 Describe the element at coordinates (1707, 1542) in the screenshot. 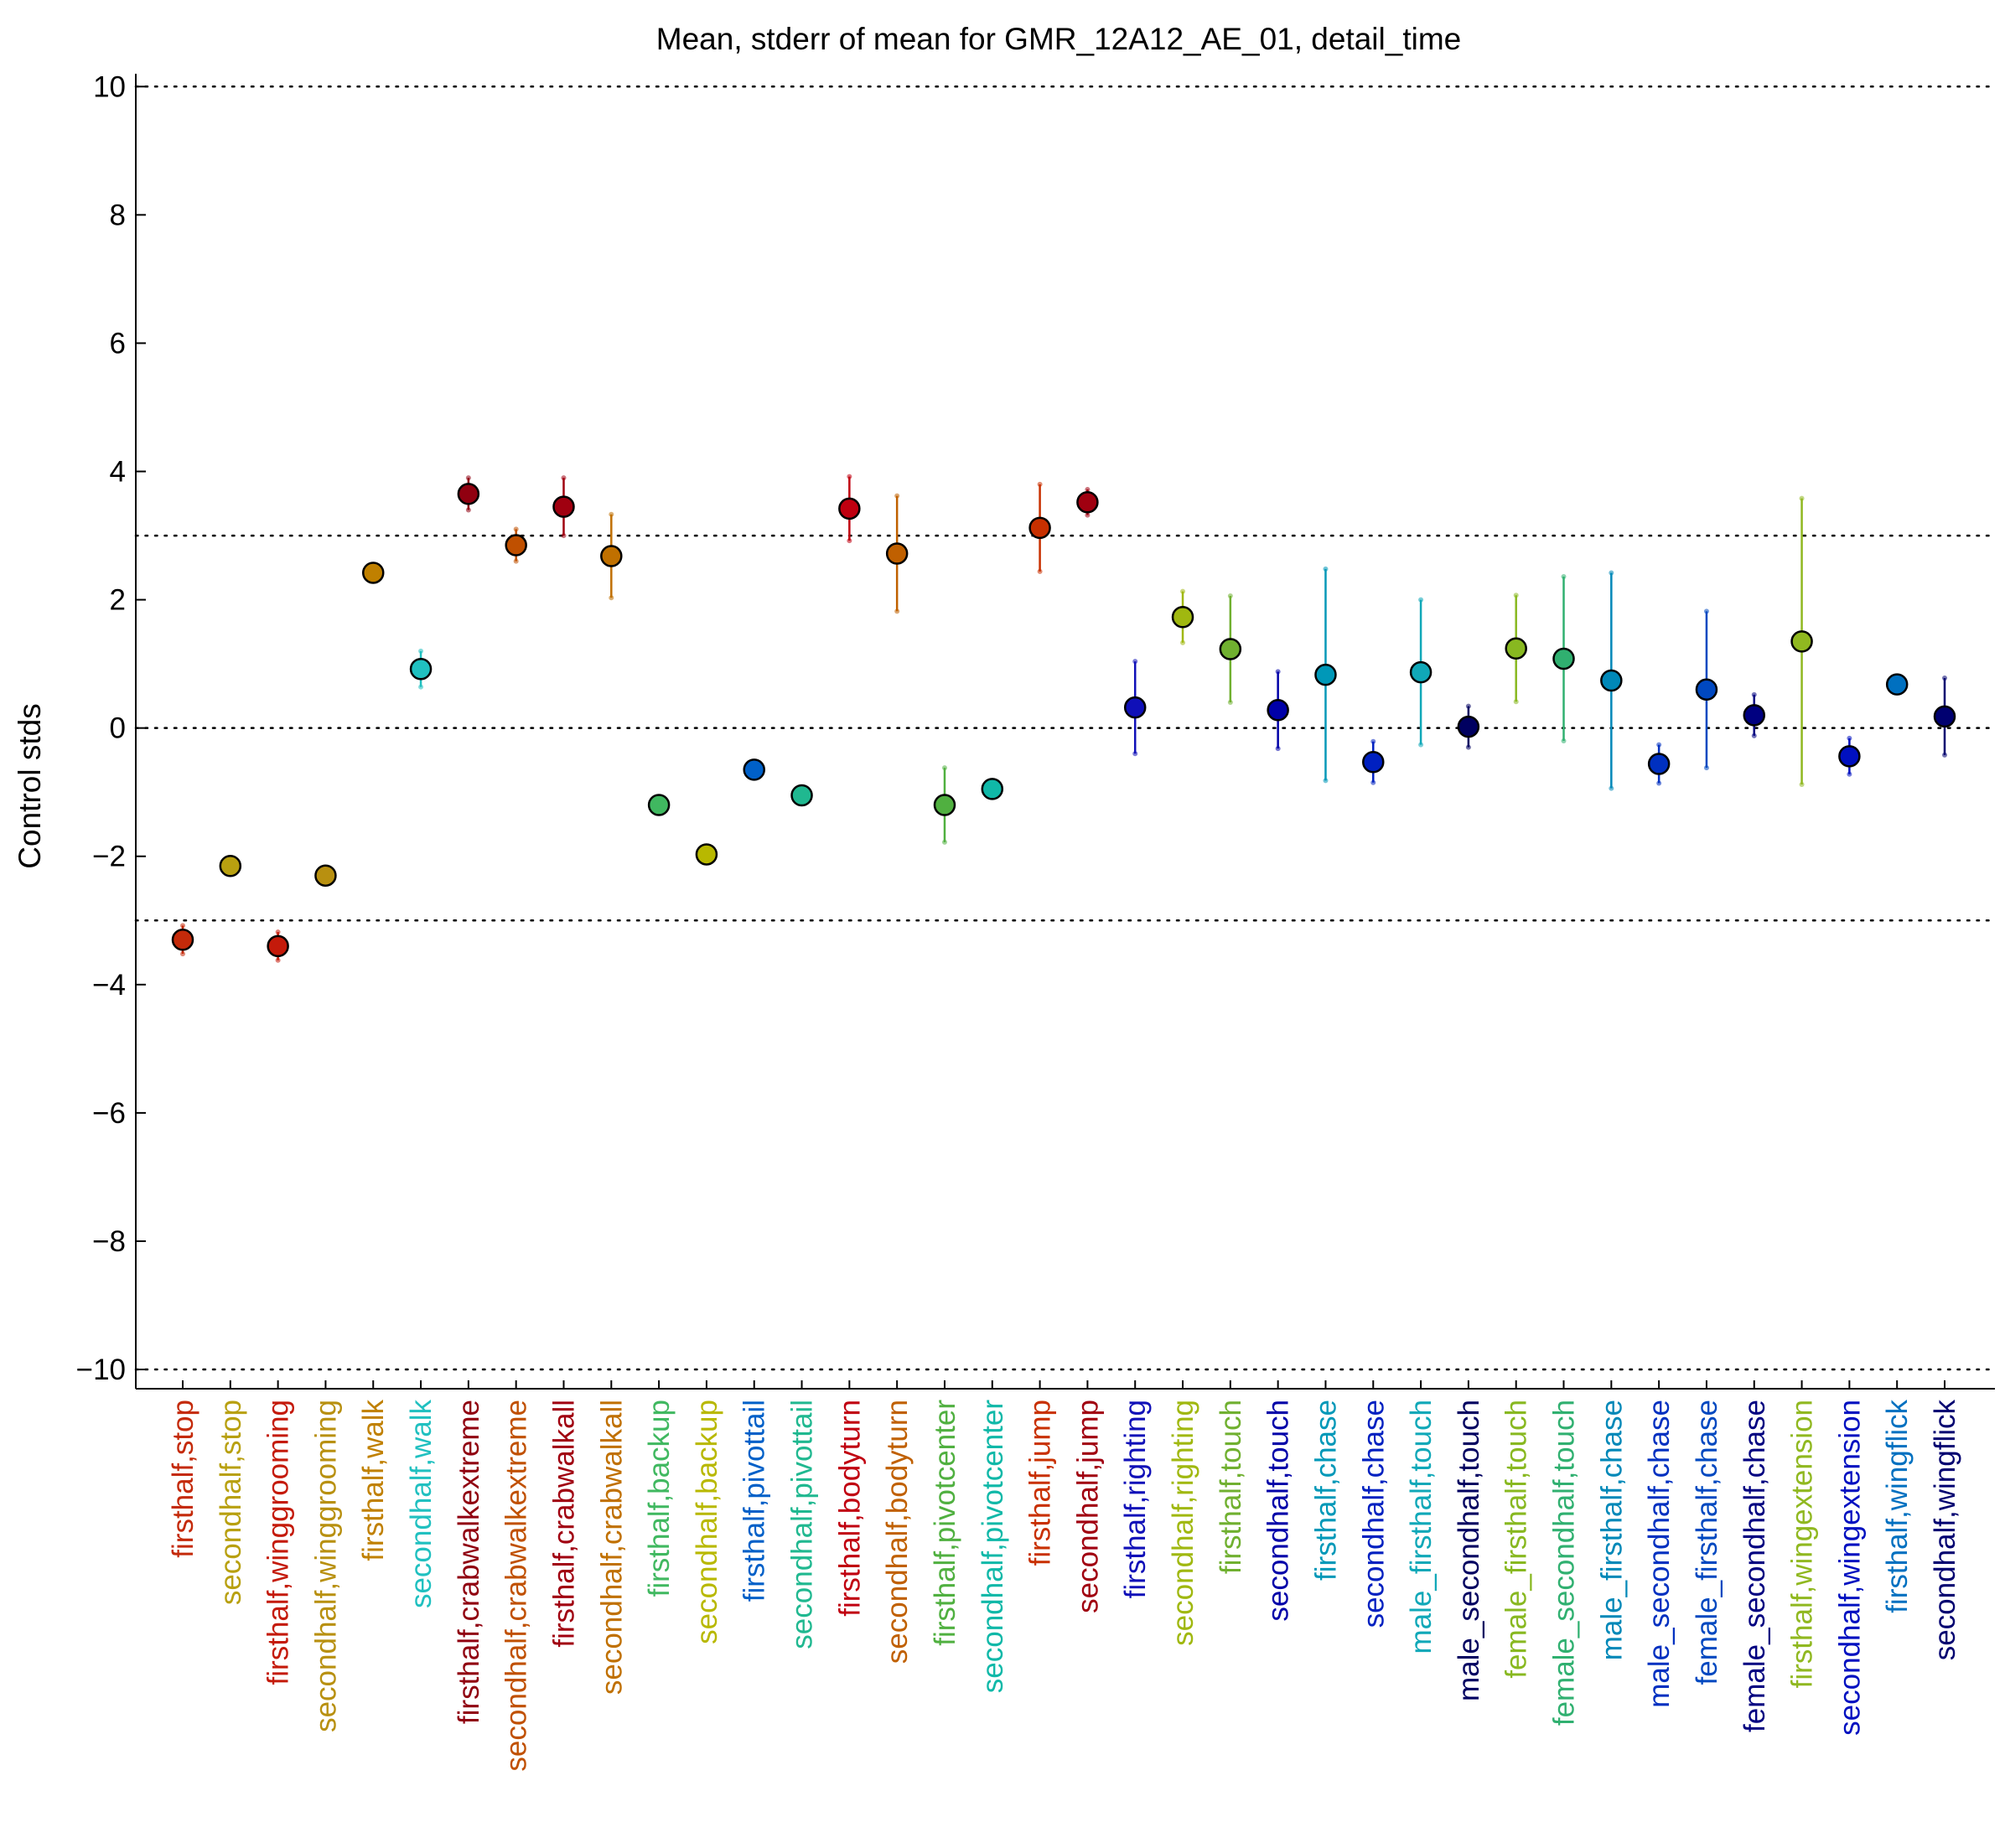

I see `x-tick-label: female_firsthalf,chase` at that location.